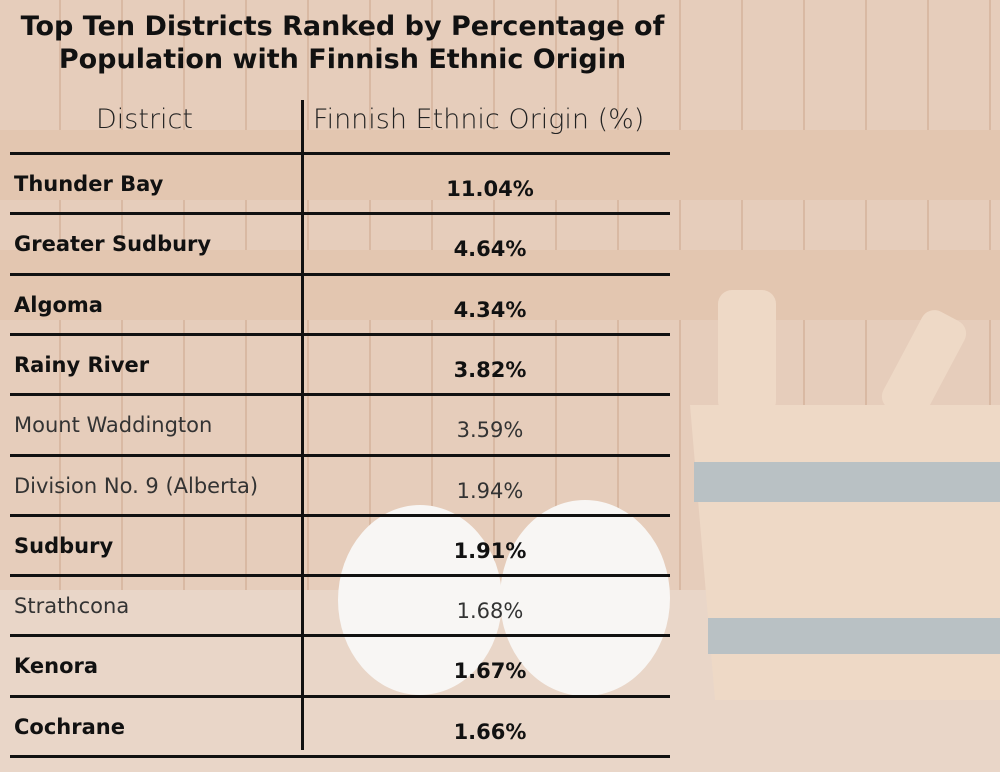 Image resolution: width=1000 pixels, height=772 pixels. What do you see at coordinates (845, 552) in the screenshot?
I see `bucket-body` at bounding box center [845, 552].